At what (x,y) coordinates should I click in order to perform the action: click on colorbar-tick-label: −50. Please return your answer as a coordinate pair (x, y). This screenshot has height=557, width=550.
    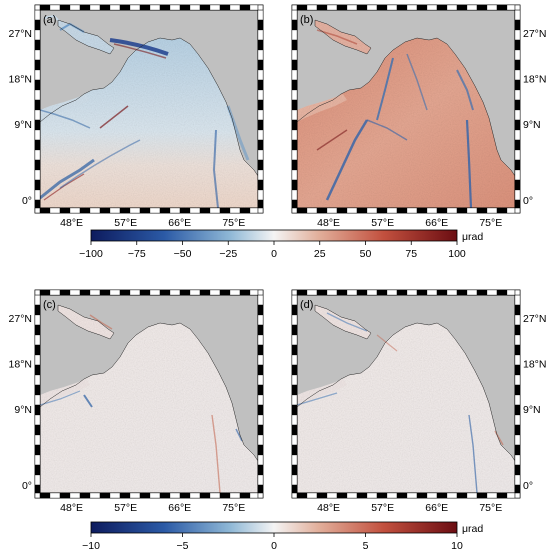
    Looking at the image, I should click on (183, 254).